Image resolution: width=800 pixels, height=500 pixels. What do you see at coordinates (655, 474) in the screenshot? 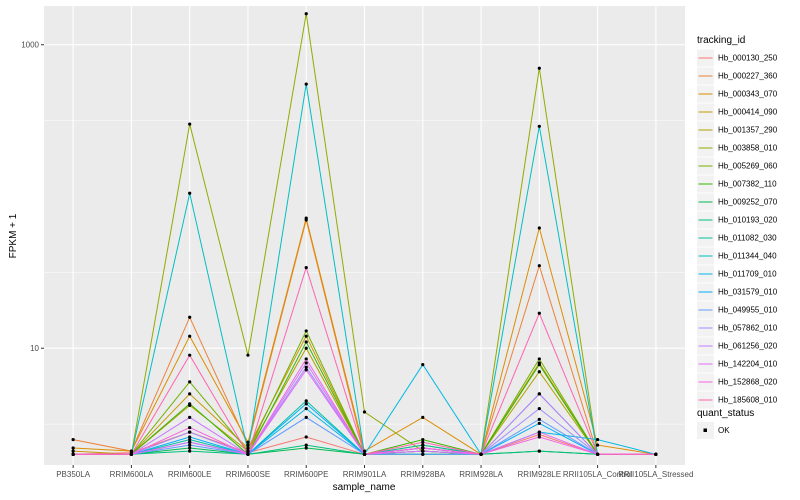
I see `x-tick-label-10: RRII105LA_Stressed` at bounding box center [655, 474].